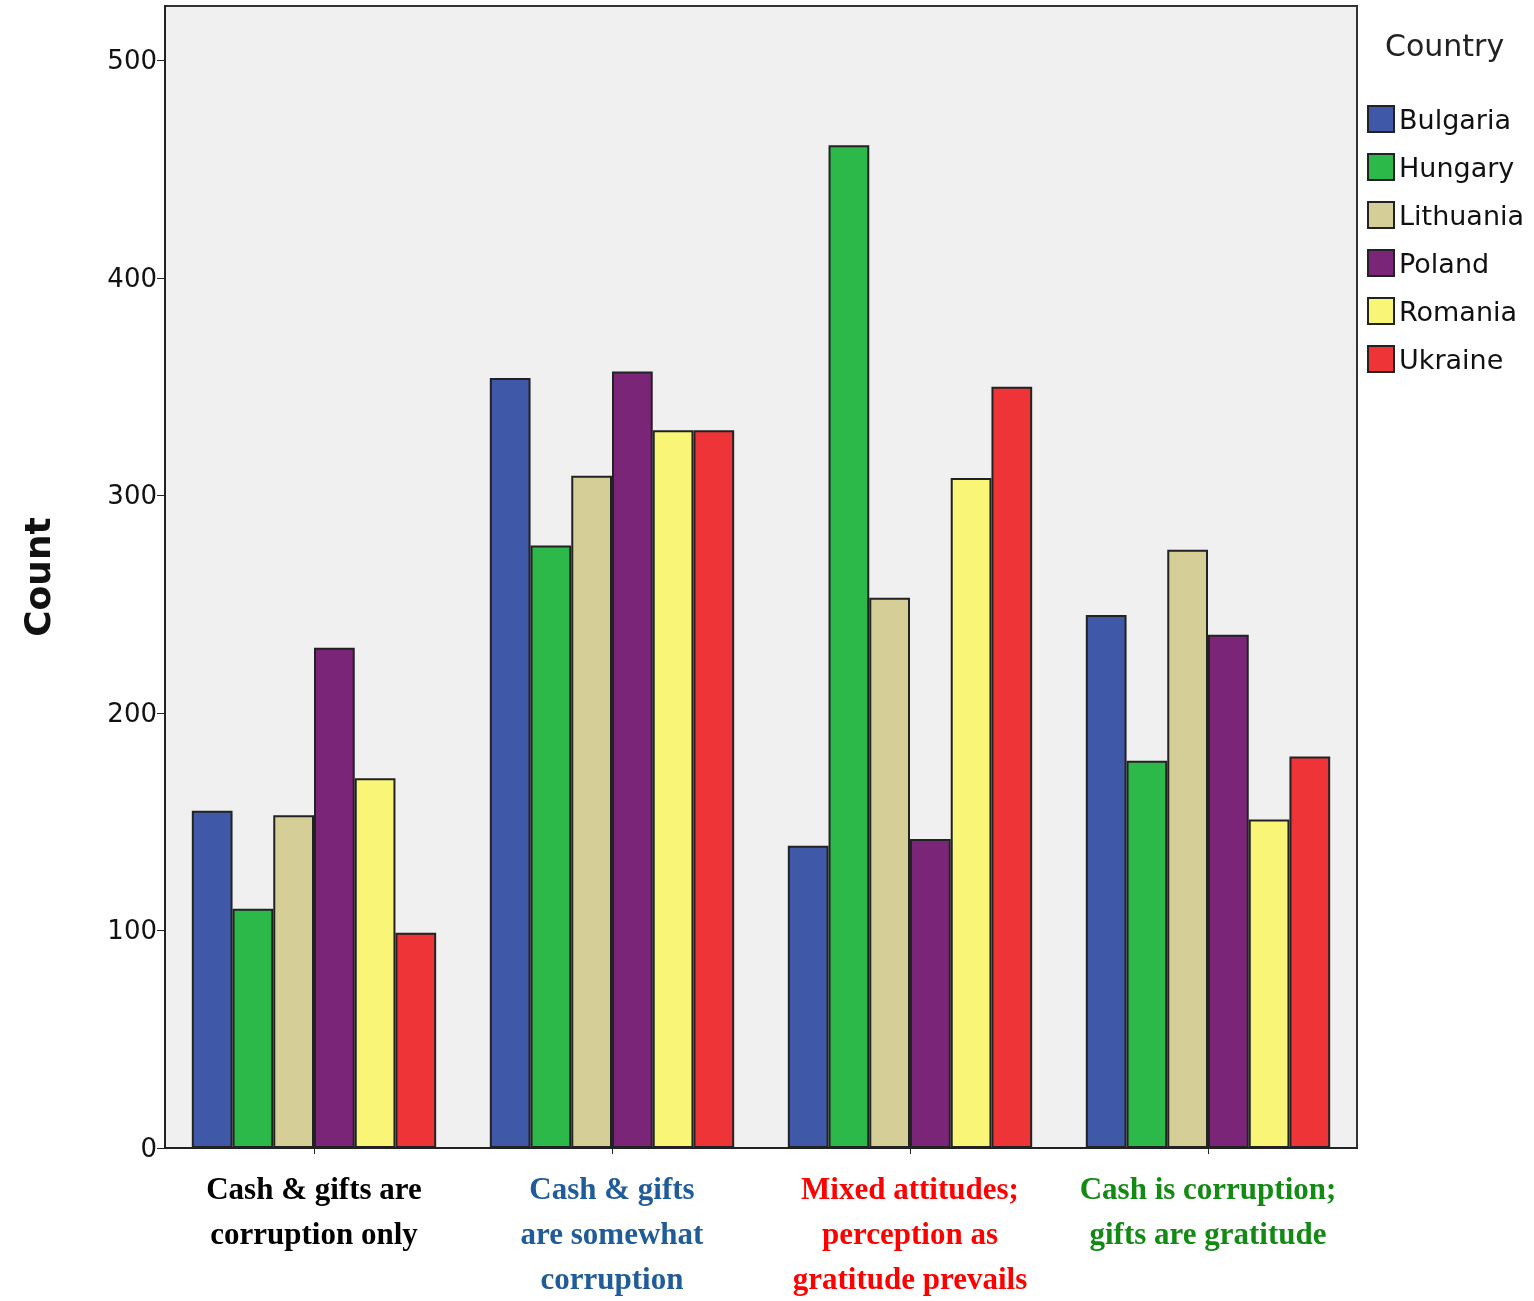 The image size is (1534, 1301). I want to click on legend-title: Country, so click(1445, 45).